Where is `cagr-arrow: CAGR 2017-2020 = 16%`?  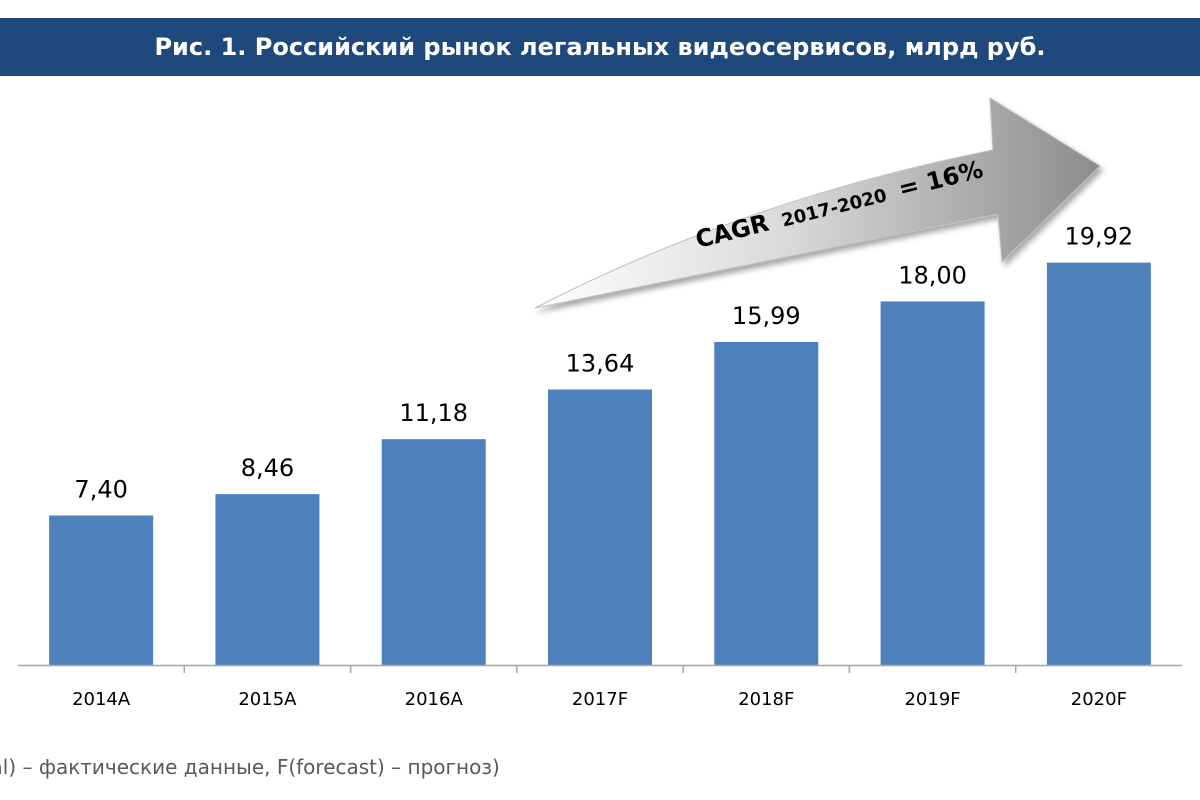 cagr-arrow: CAGR 2017-2020 = 16% is located at coordinates (817, 203).